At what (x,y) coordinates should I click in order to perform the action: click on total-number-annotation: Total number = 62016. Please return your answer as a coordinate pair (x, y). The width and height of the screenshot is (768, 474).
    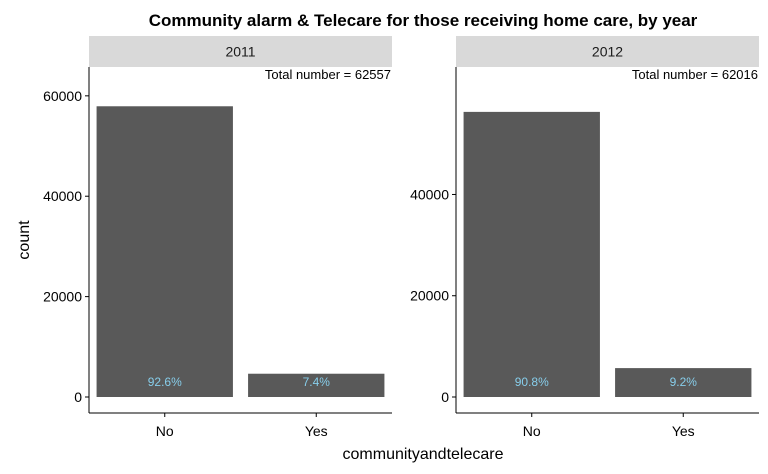
    Looking at the image, I should click on (695, 74).